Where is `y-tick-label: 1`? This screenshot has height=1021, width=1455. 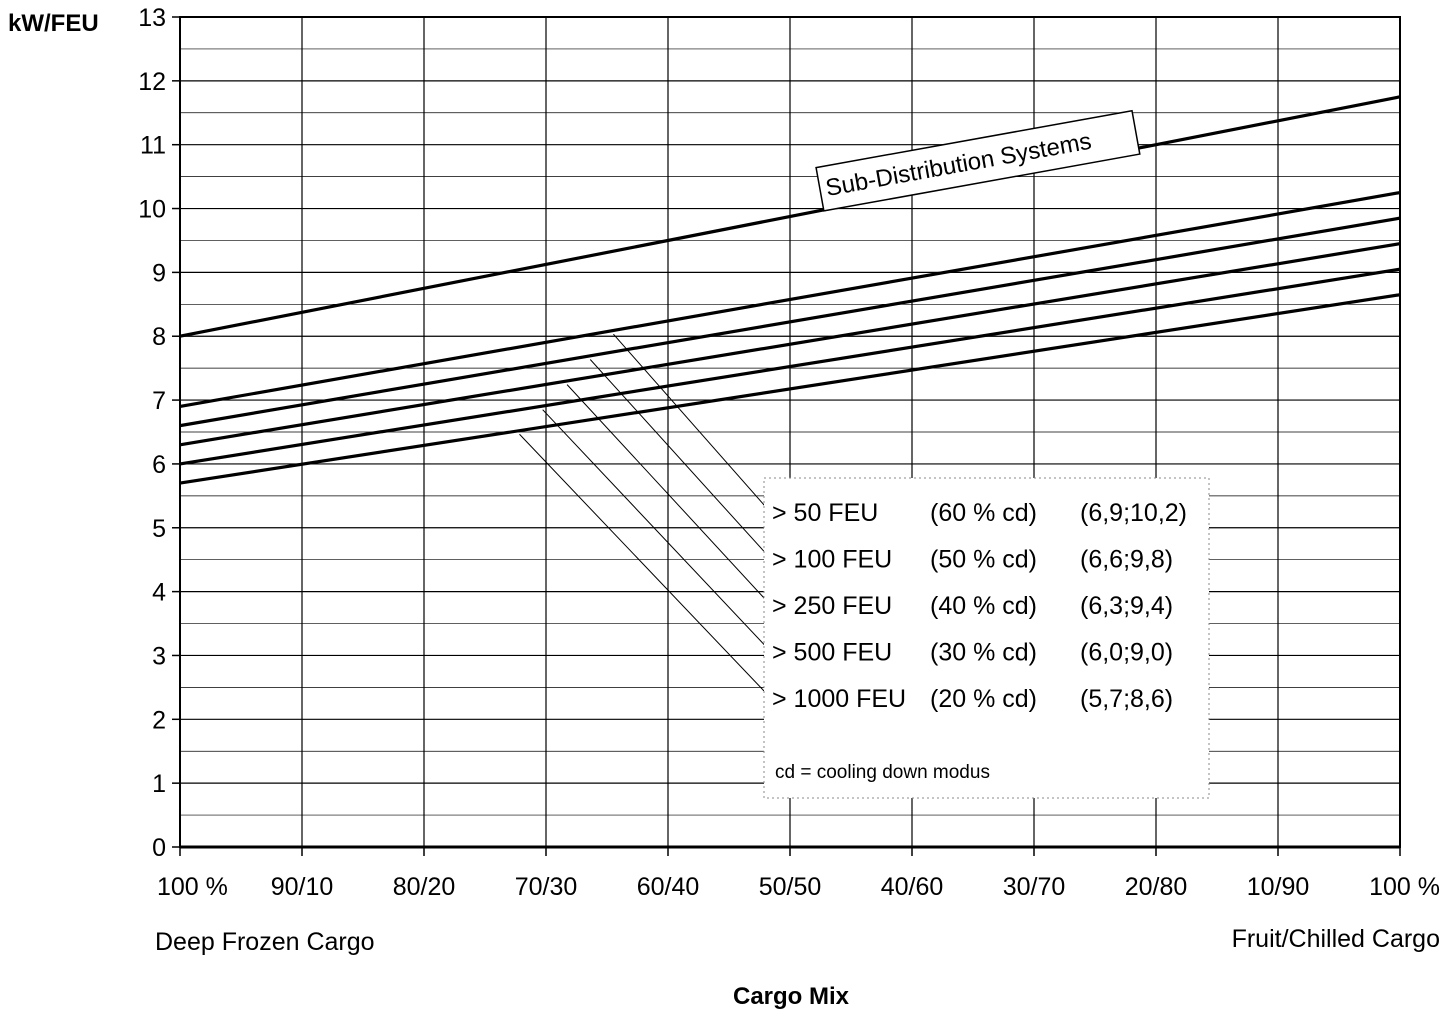 y-tick-label: 1 is located at coordinates (159, 784).